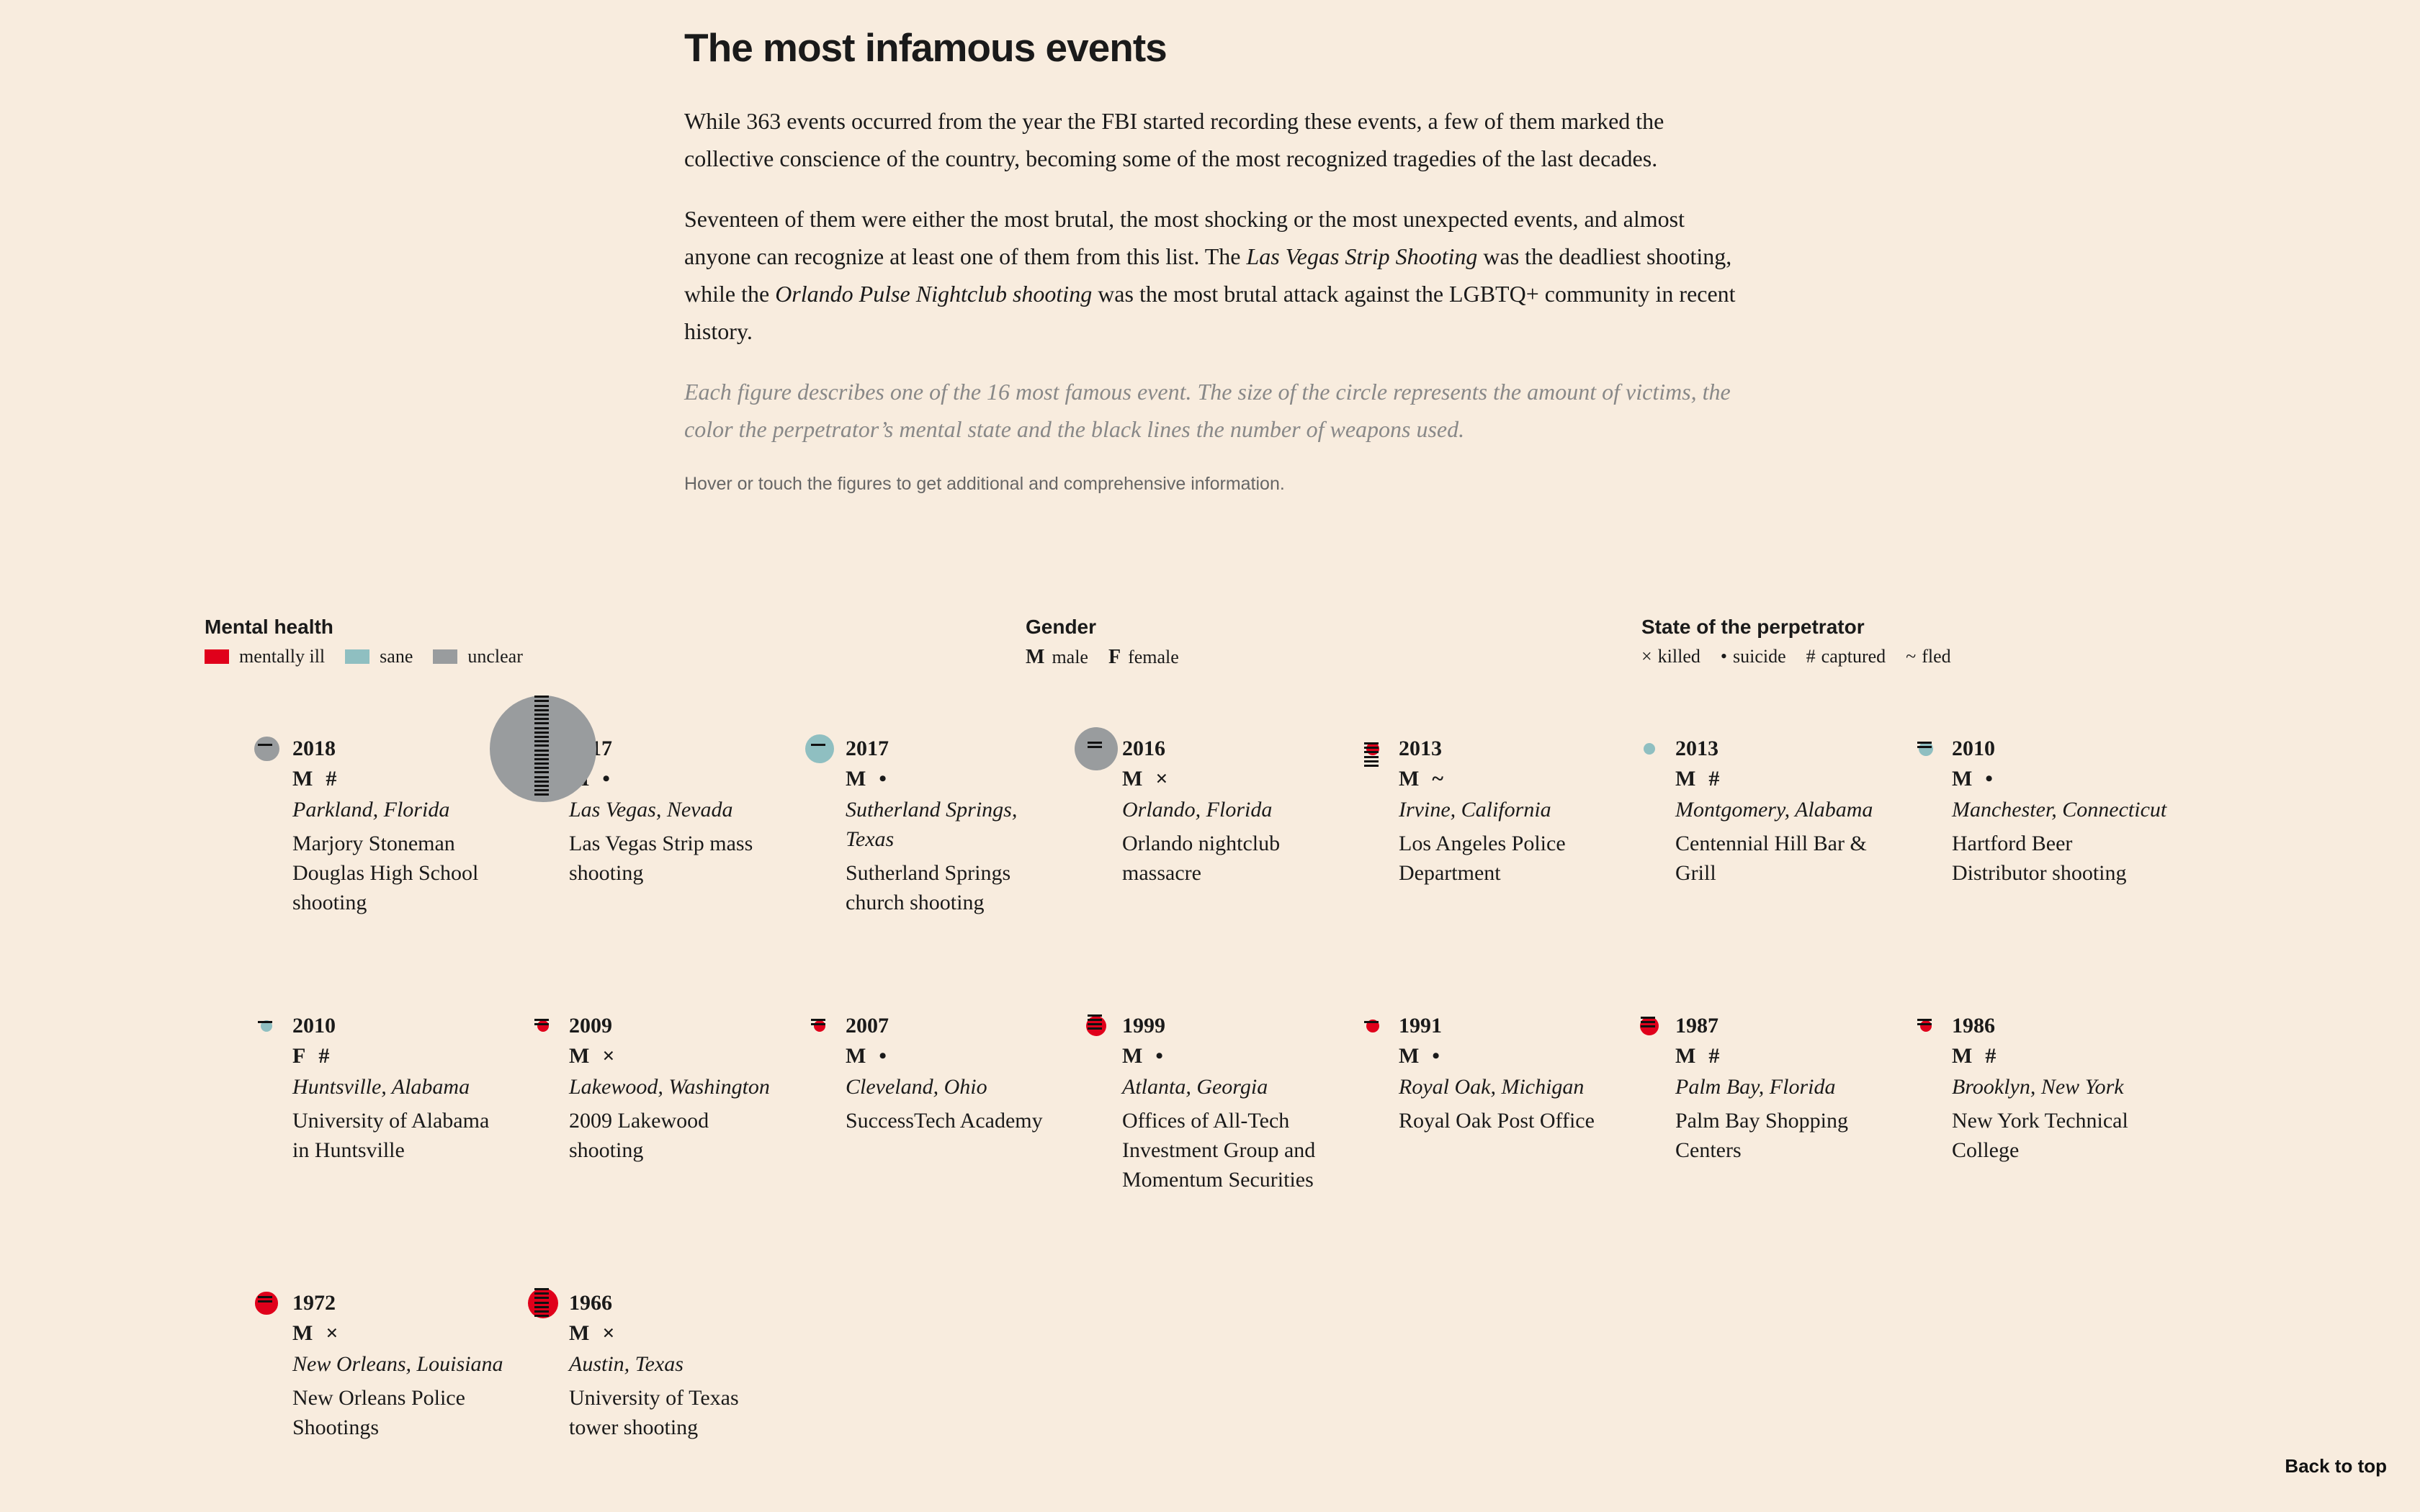  I want to click on event-name: Royal Oak Post Office, so click(1497, 1121).